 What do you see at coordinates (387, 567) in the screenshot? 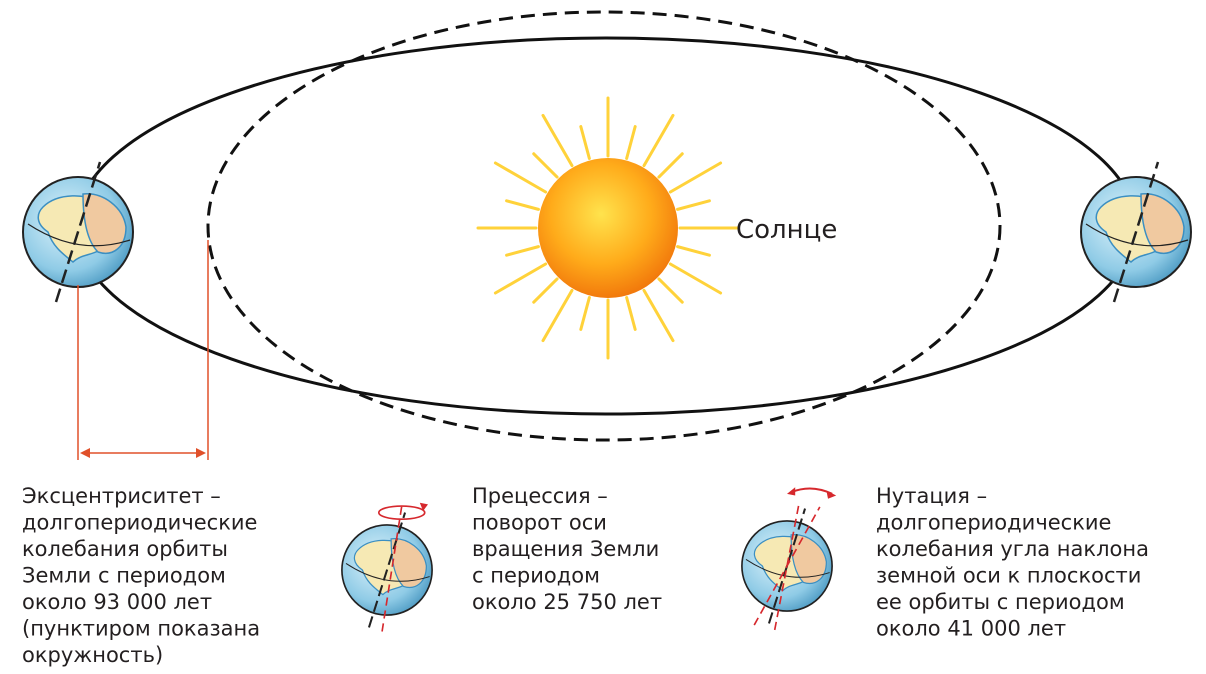
I see `precession-globe` at bounding box center [387, 567].